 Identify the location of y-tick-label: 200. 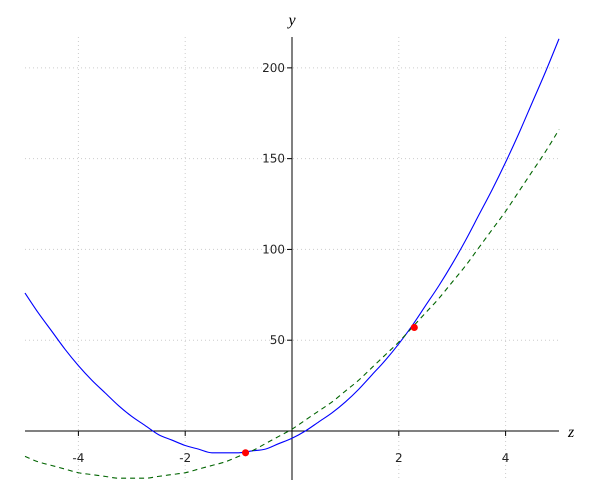
(273, 67).